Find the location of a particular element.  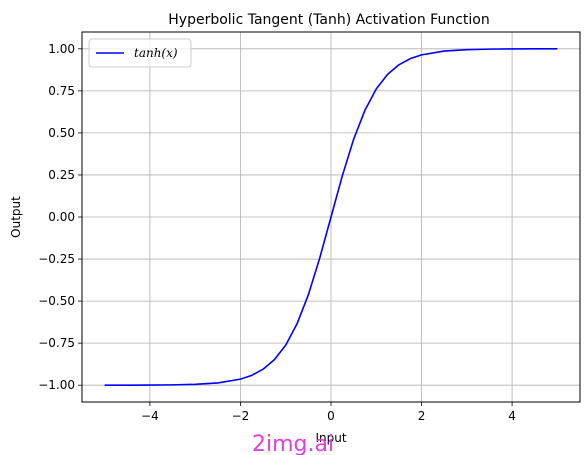

y-tick-label: 1.00 is located at coordinates (61, 49).